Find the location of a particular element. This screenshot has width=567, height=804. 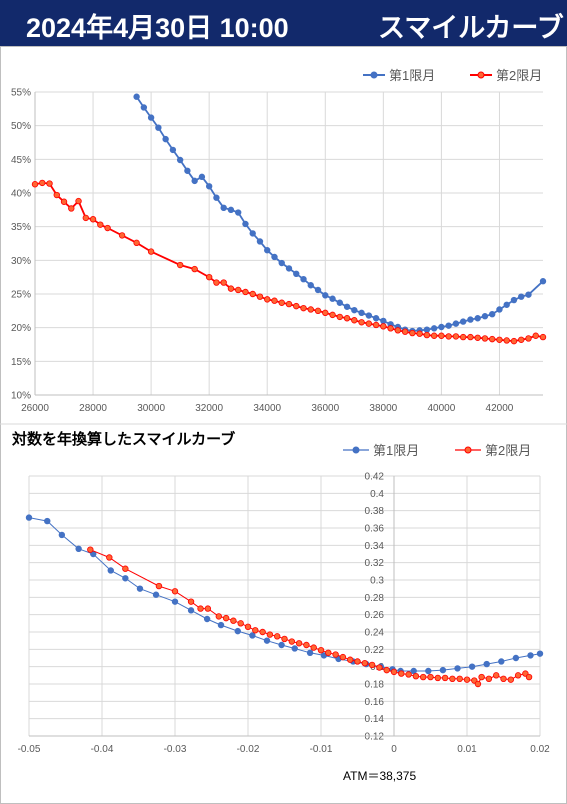

chart1-ytick-label: 20% is located at coordinates (21, 328).